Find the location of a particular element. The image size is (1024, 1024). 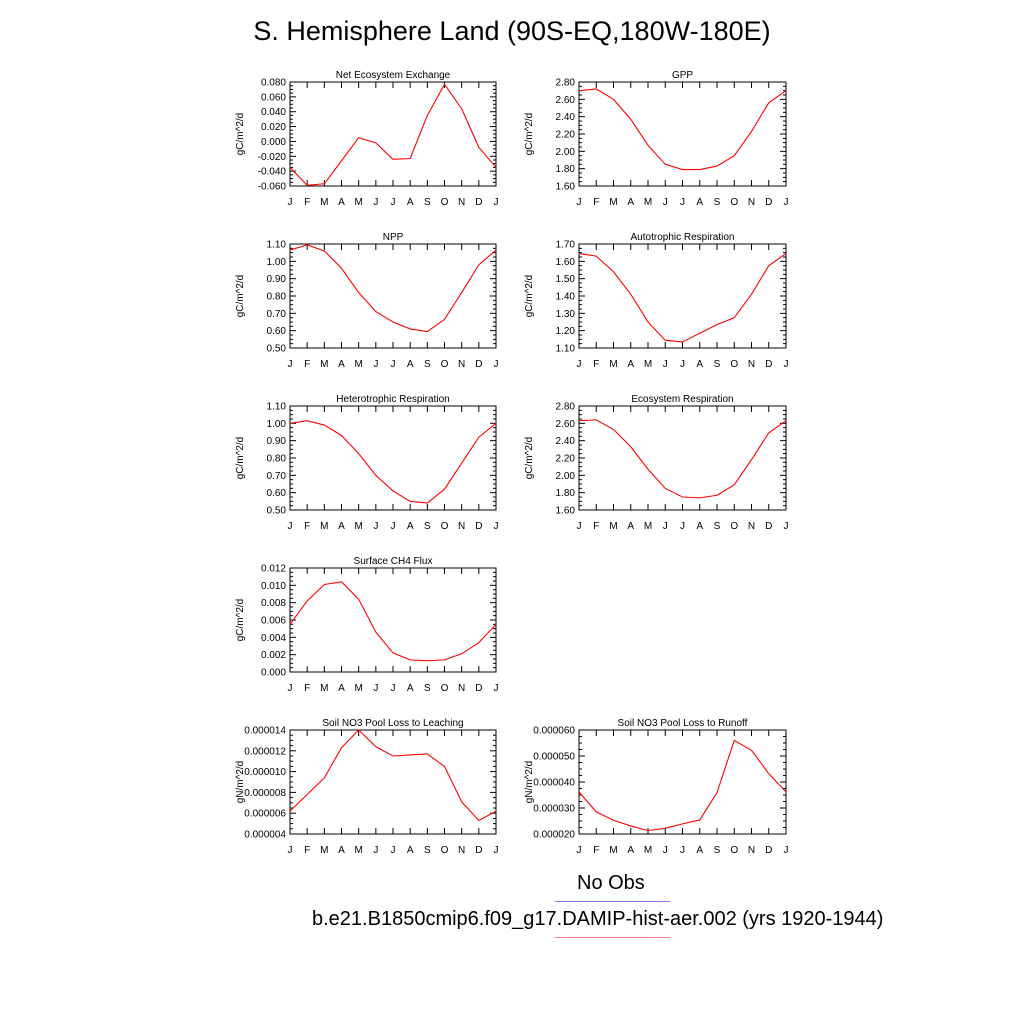

y-tick-label: 0.000040 is located at coordinates (554, 783).